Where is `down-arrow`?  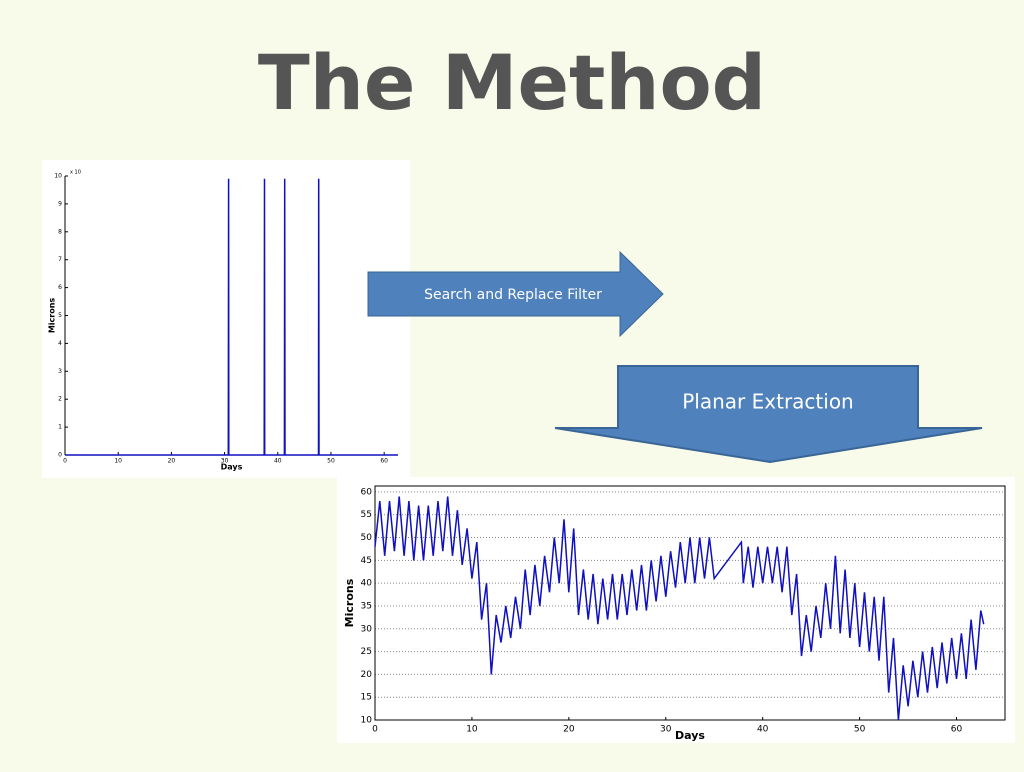
down-arrow is located at coordinates (768, 414).